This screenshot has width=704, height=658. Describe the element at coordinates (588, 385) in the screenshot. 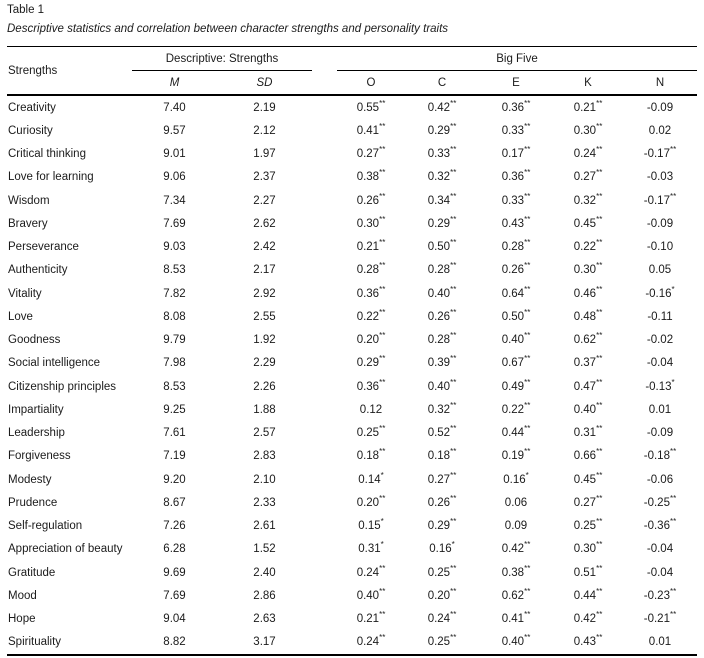

I see `correlation-k: 0.47**` at that location.